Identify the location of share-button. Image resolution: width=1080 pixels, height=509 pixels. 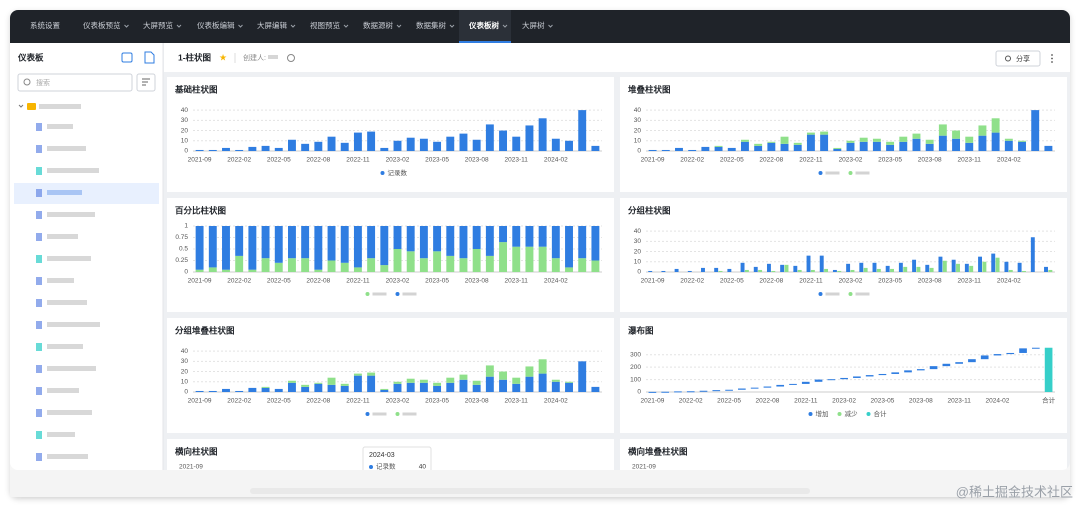
(1018, 58).